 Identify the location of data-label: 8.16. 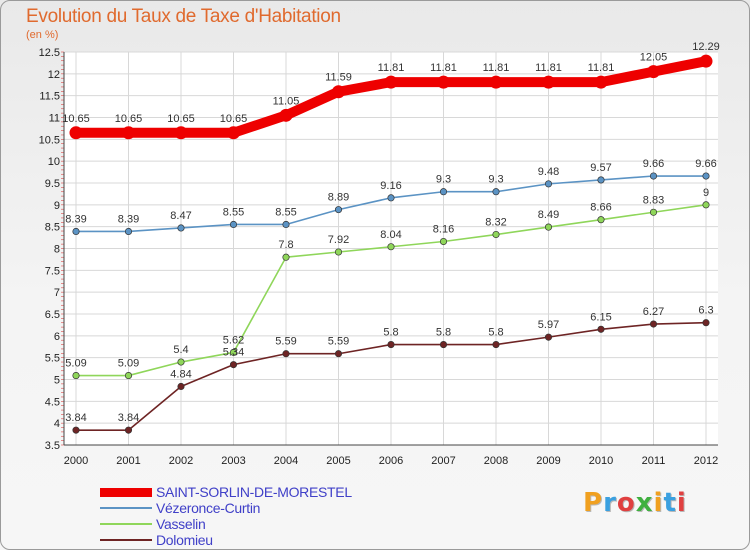
(443, 230).